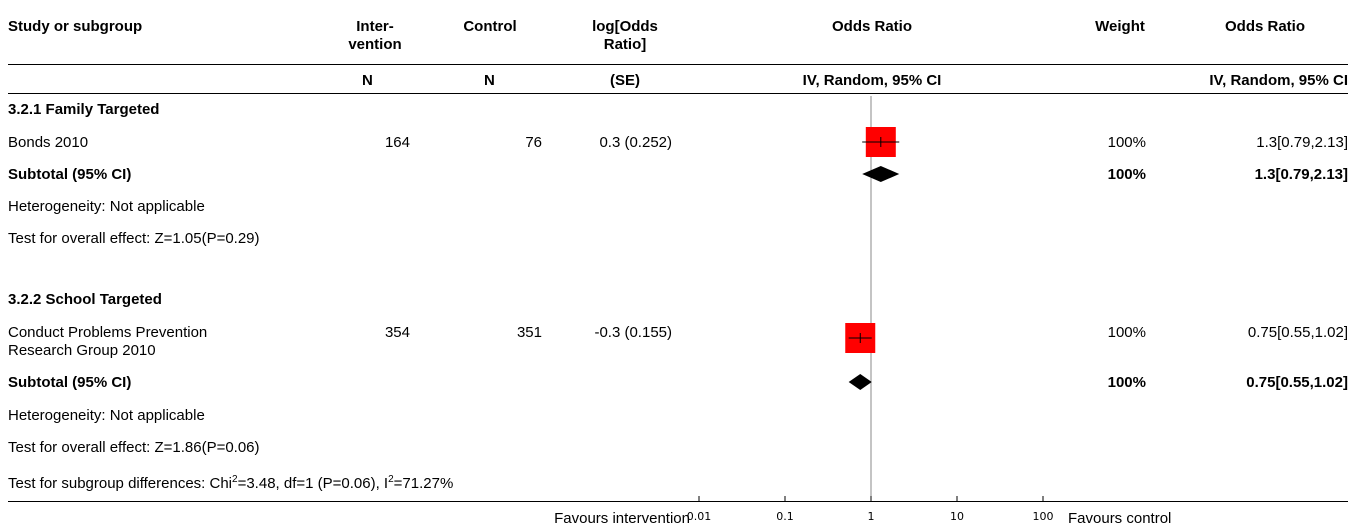 Image resolution: width=1359 pixels, height=528 pixels. What do you see at coordinates (367, 80) in the screenshot?
I see `header-n-intervention: N` at bounding box center [367, 80].